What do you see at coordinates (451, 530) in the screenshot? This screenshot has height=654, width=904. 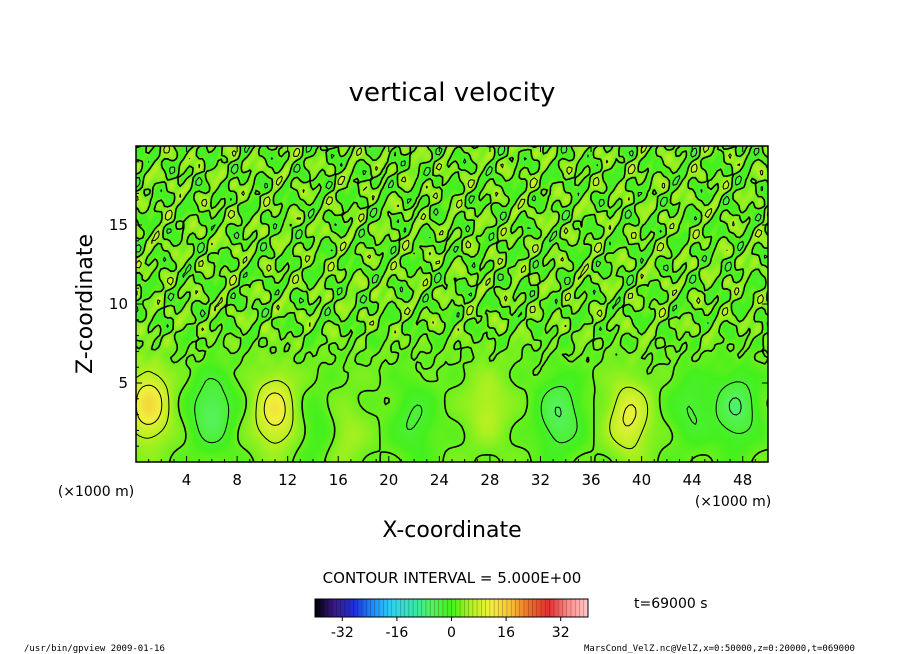 I see `x-axis-label: X-coordinate` at bounding box center [451, 530].